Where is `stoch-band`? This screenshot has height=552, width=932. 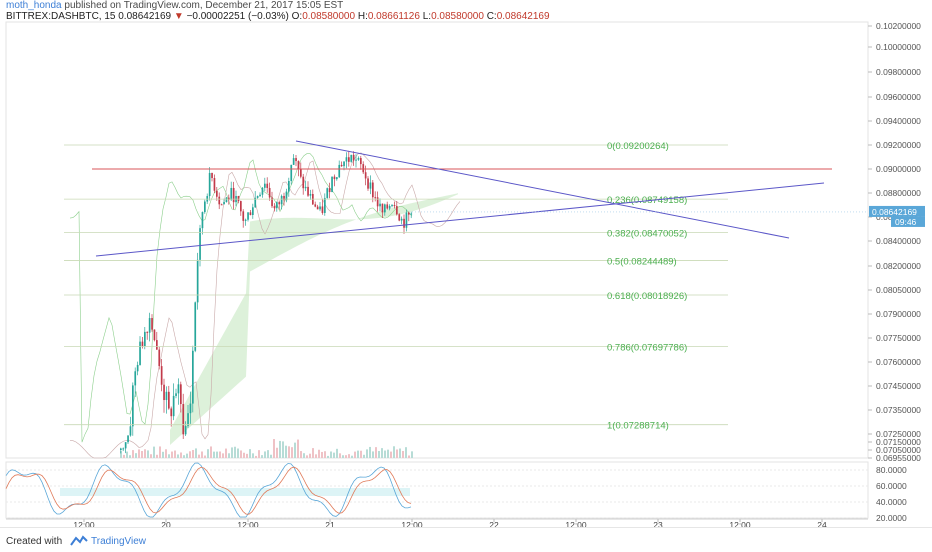 stoch-band is located at coordinates (235, 492).